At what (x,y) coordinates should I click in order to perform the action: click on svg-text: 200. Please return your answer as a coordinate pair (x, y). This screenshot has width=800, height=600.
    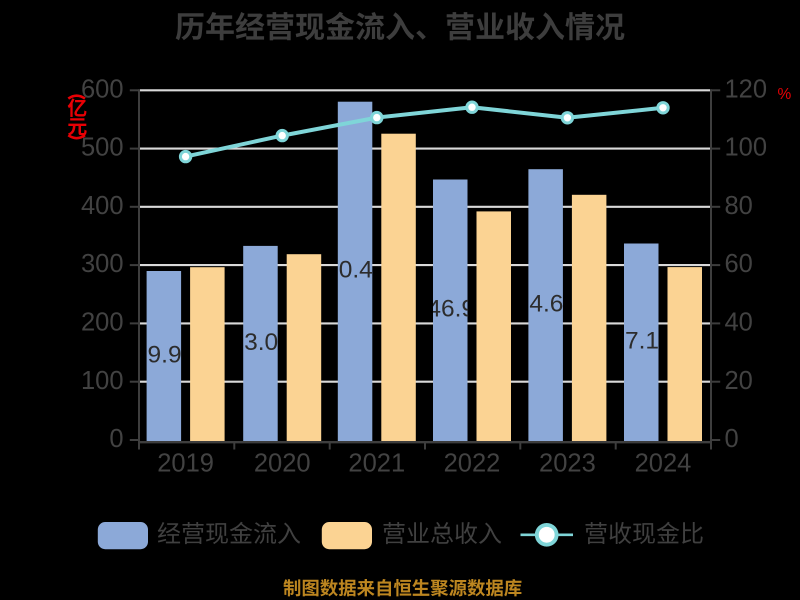
    Looking at the image, I should click on (102, 323).